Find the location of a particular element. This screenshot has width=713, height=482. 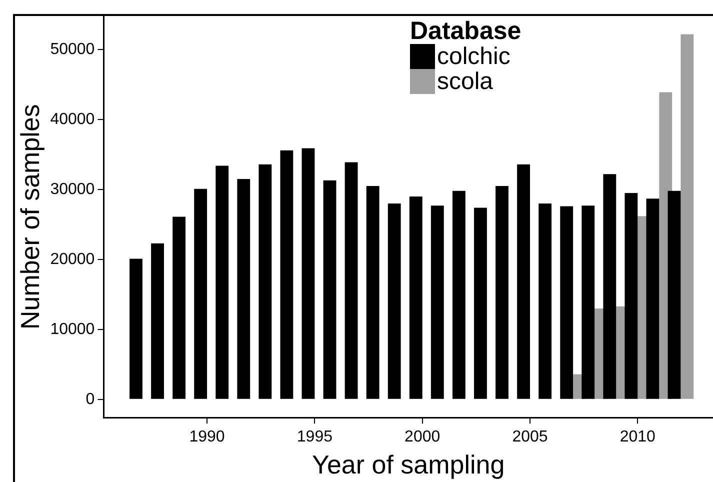

y-tick-label: 40000 is located at coordinates (72, 119).